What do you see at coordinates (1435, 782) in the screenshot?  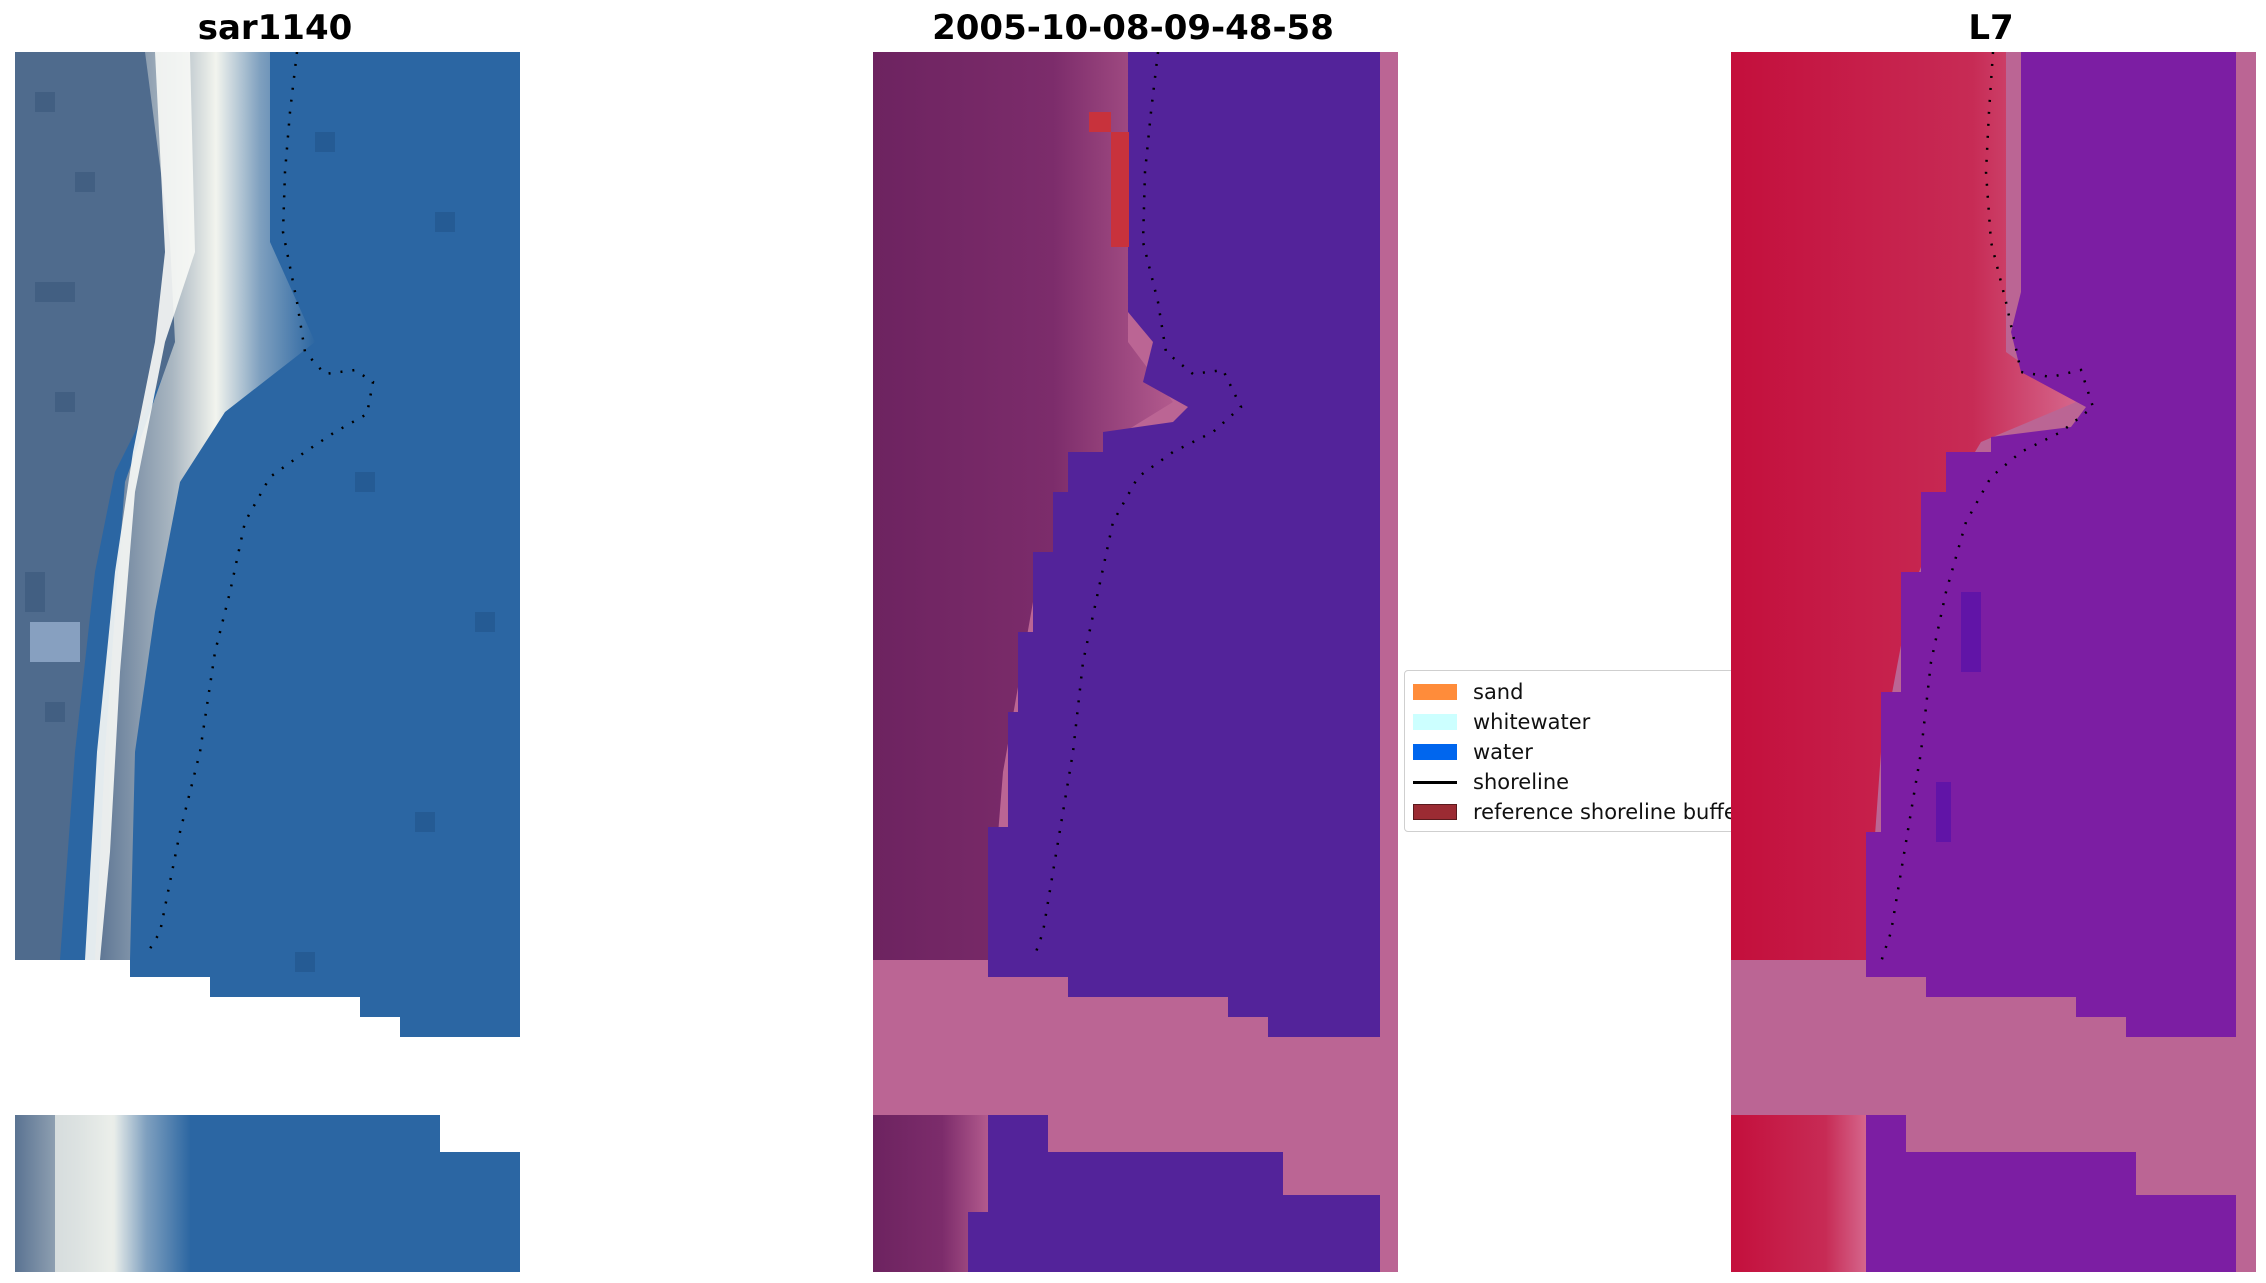 I see `shoreline-line-icon` at bounding box center [1435, 782].